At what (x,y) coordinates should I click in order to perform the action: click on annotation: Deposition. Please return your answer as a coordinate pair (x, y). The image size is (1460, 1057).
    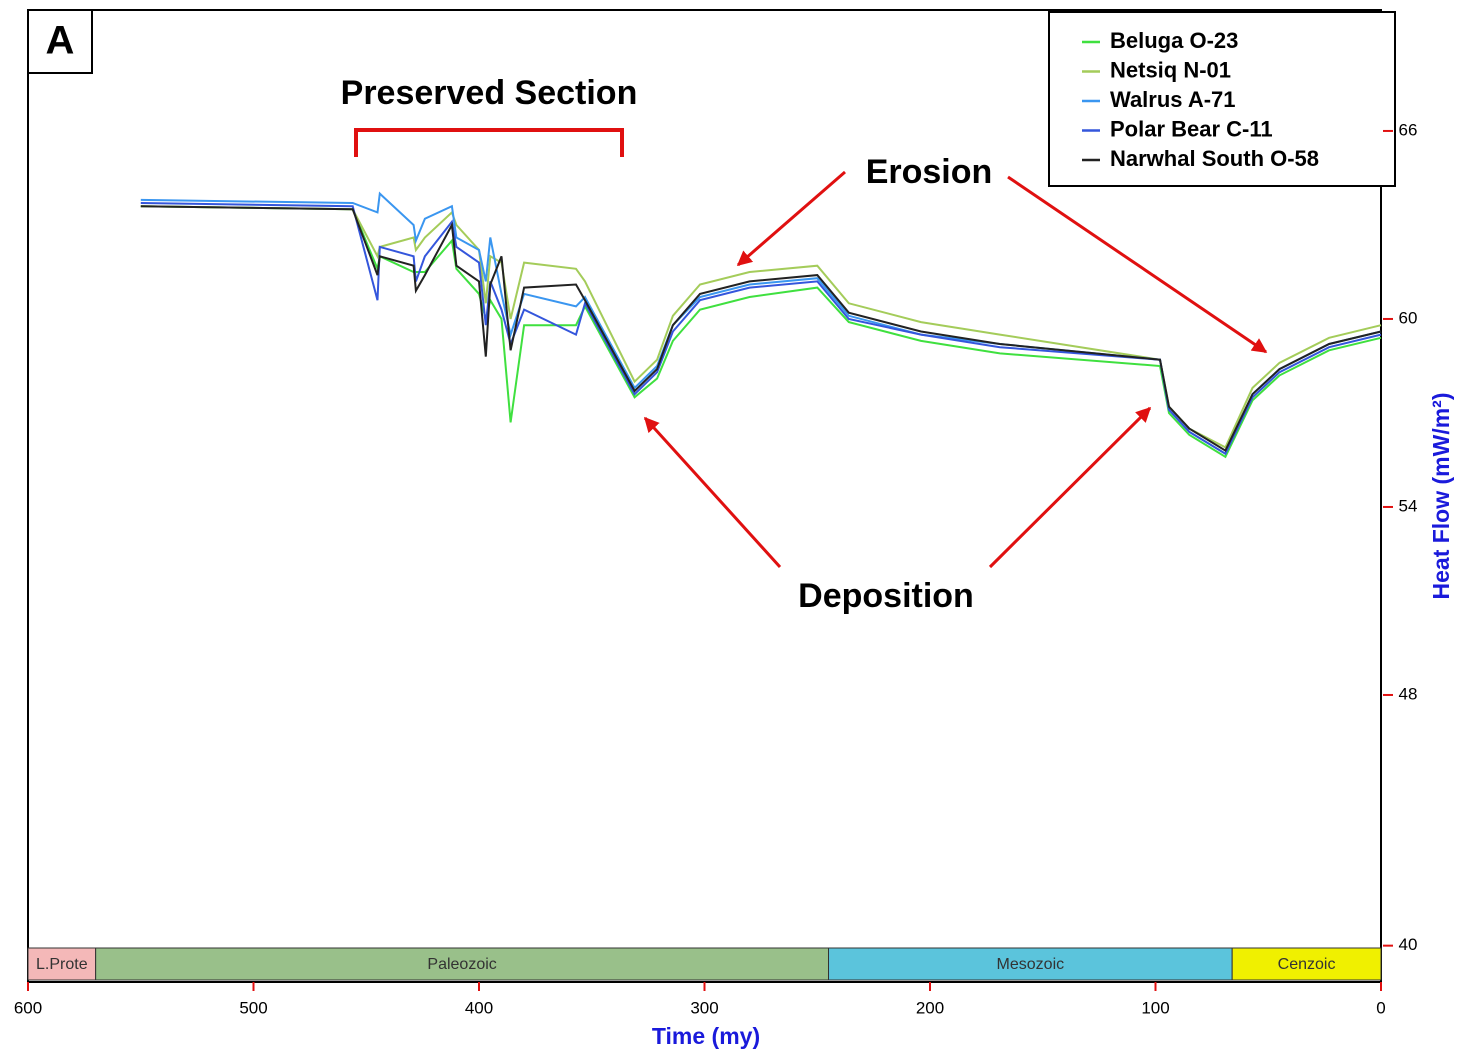
    Looking at the image, I should click on (886, 596).